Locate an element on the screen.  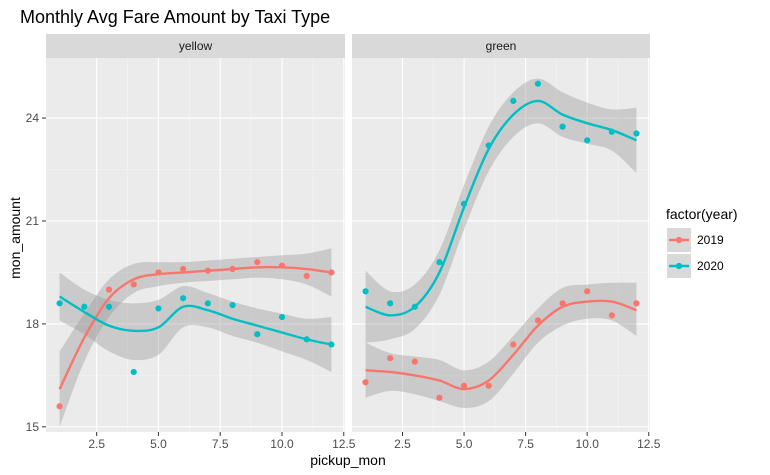
strip-label: yellow is located at coordinates (196, 46).